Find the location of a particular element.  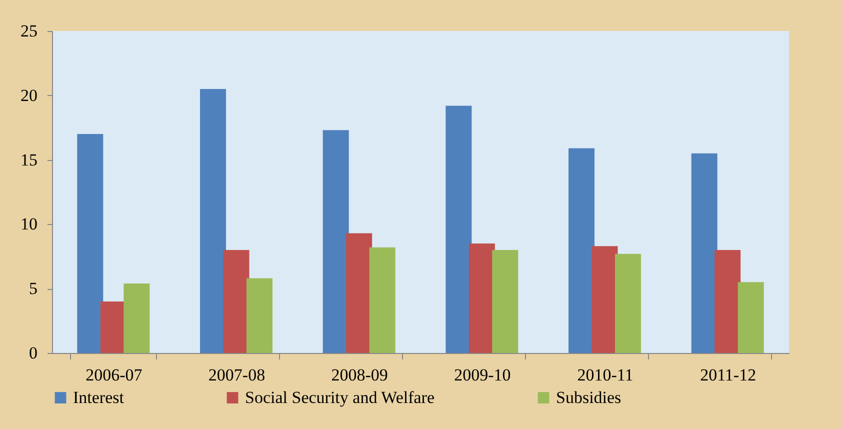

x-tick-label: 2006-07 is located at coordinates (114, 375).